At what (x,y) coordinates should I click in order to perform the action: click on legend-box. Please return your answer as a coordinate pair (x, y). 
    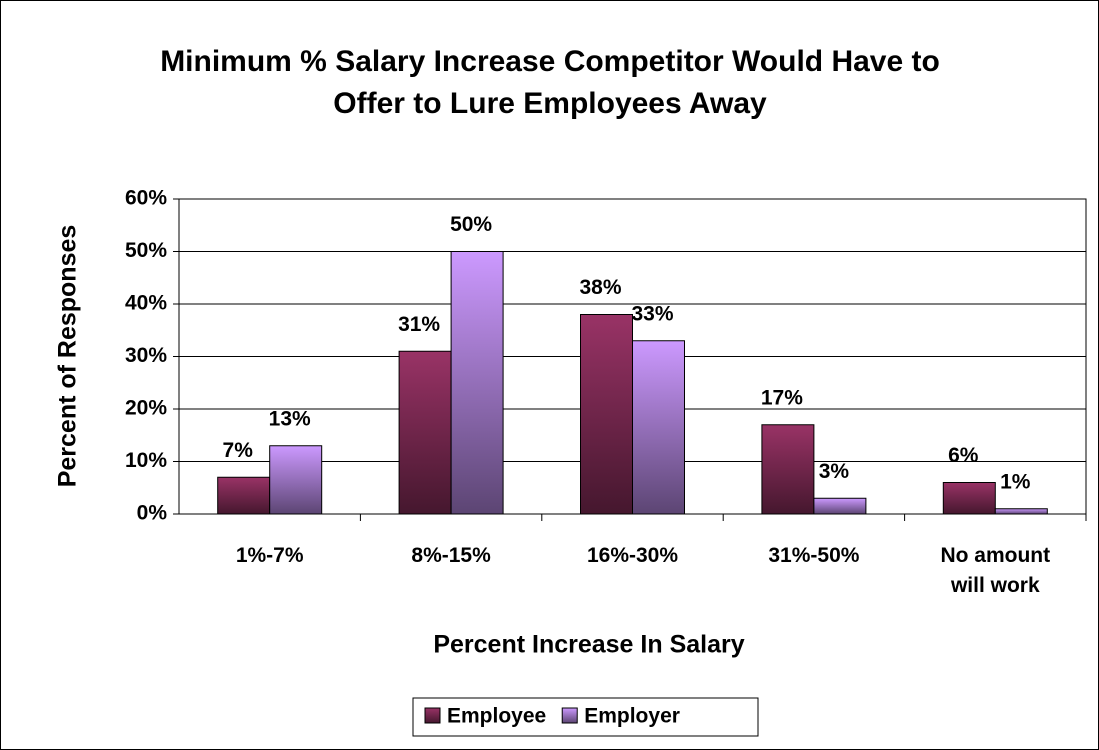
    Looking at the image, I should click on (585, 717).